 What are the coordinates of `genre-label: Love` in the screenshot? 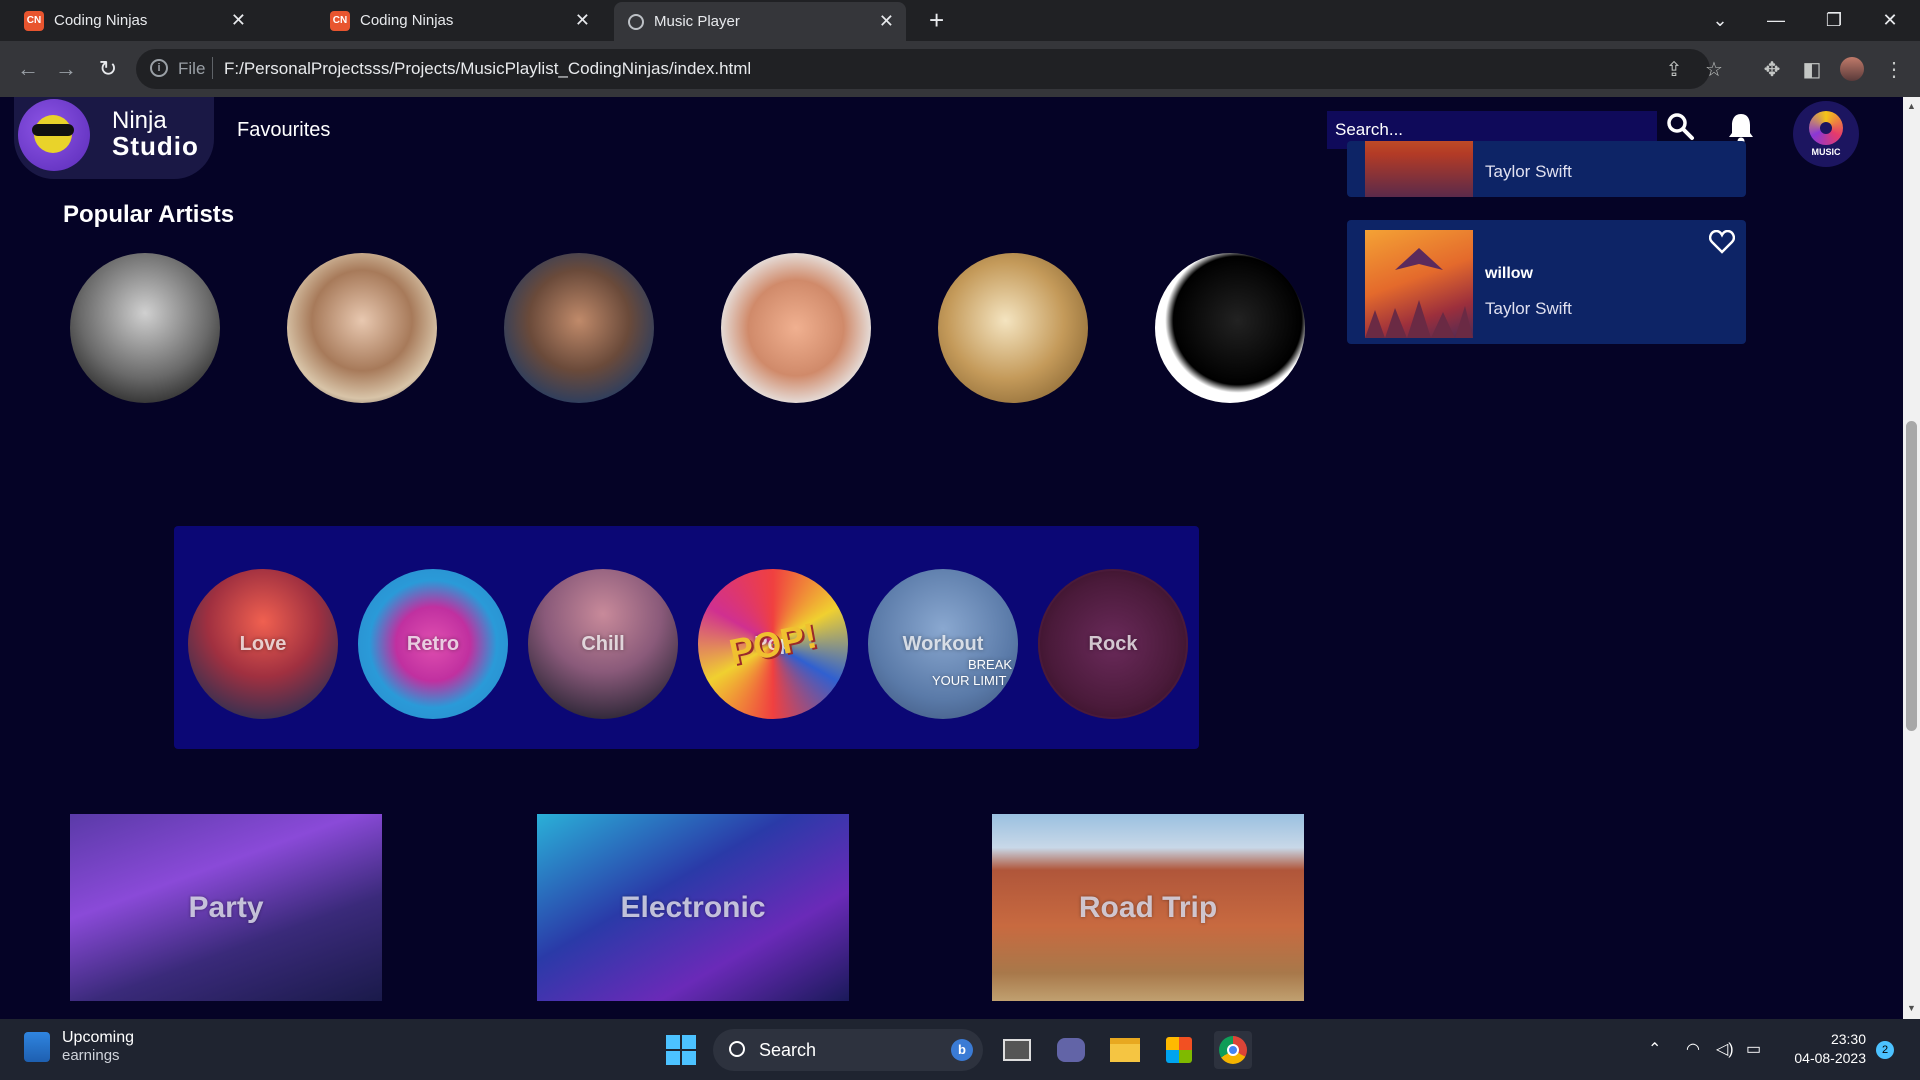 It's located at (263, 643).